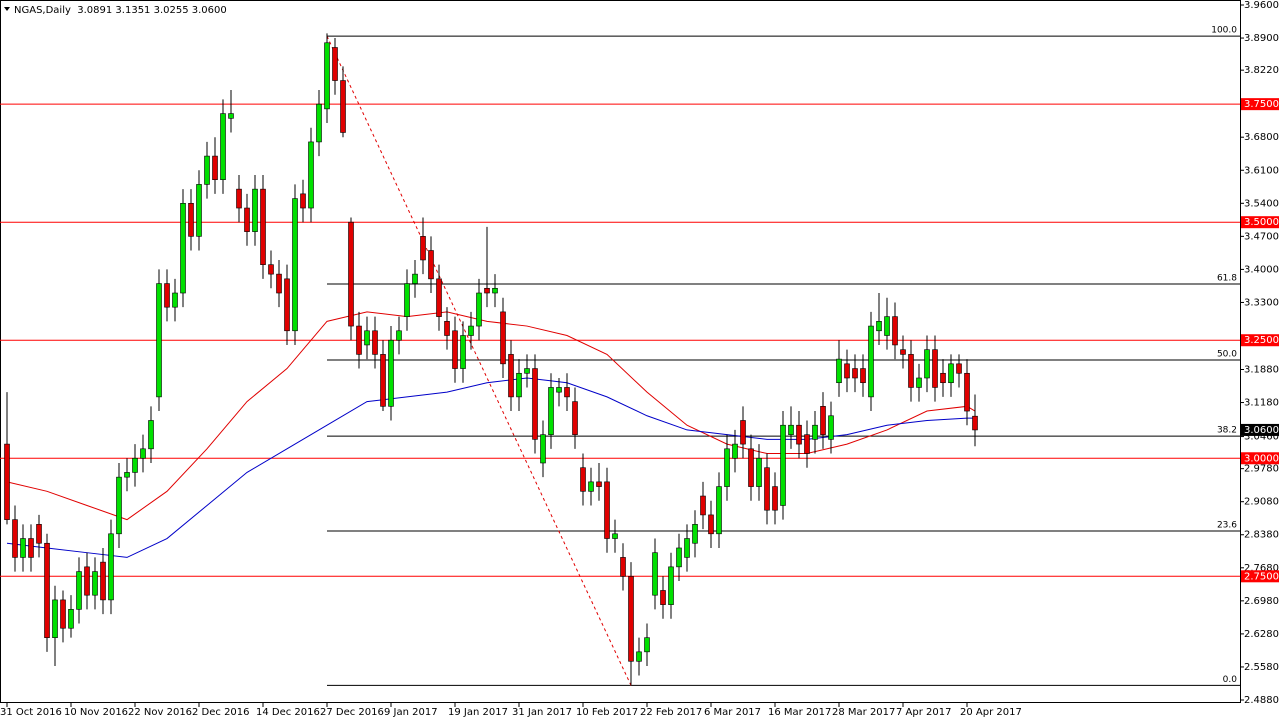  I want to click on x-tick-label: 9 Jan 2017, so click(411, 712).